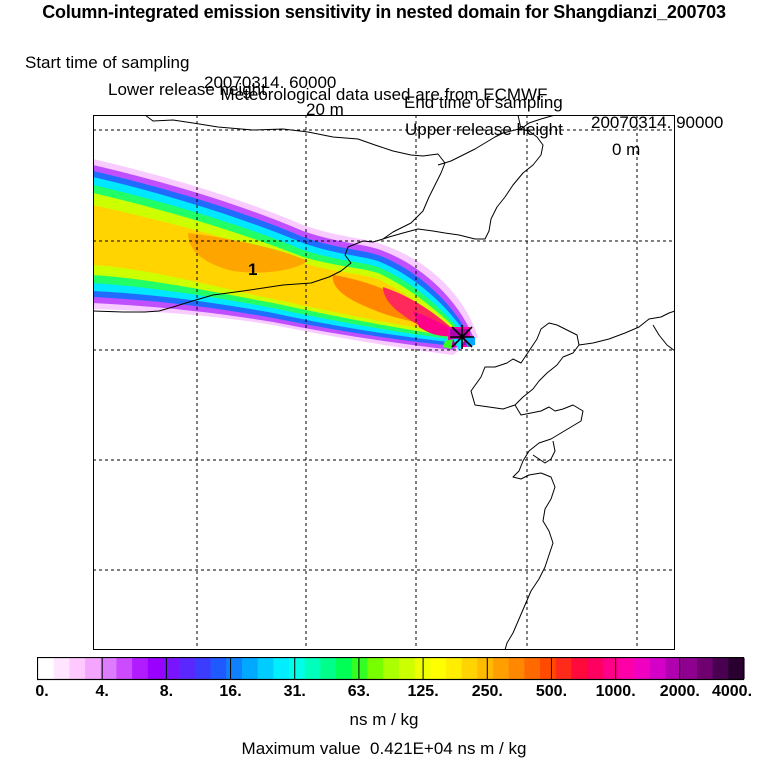  Describe the element at coordinates (252, 269) in the screenshot. I see `plume-label: 1` at that location.